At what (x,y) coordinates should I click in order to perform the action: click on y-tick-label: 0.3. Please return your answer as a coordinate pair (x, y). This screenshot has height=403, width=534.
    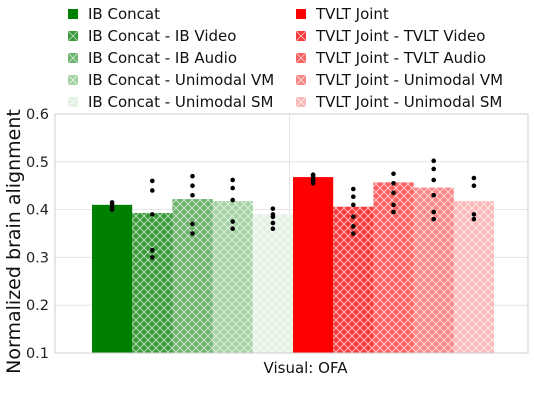
    Looking at the image, I should click on (37, 258).